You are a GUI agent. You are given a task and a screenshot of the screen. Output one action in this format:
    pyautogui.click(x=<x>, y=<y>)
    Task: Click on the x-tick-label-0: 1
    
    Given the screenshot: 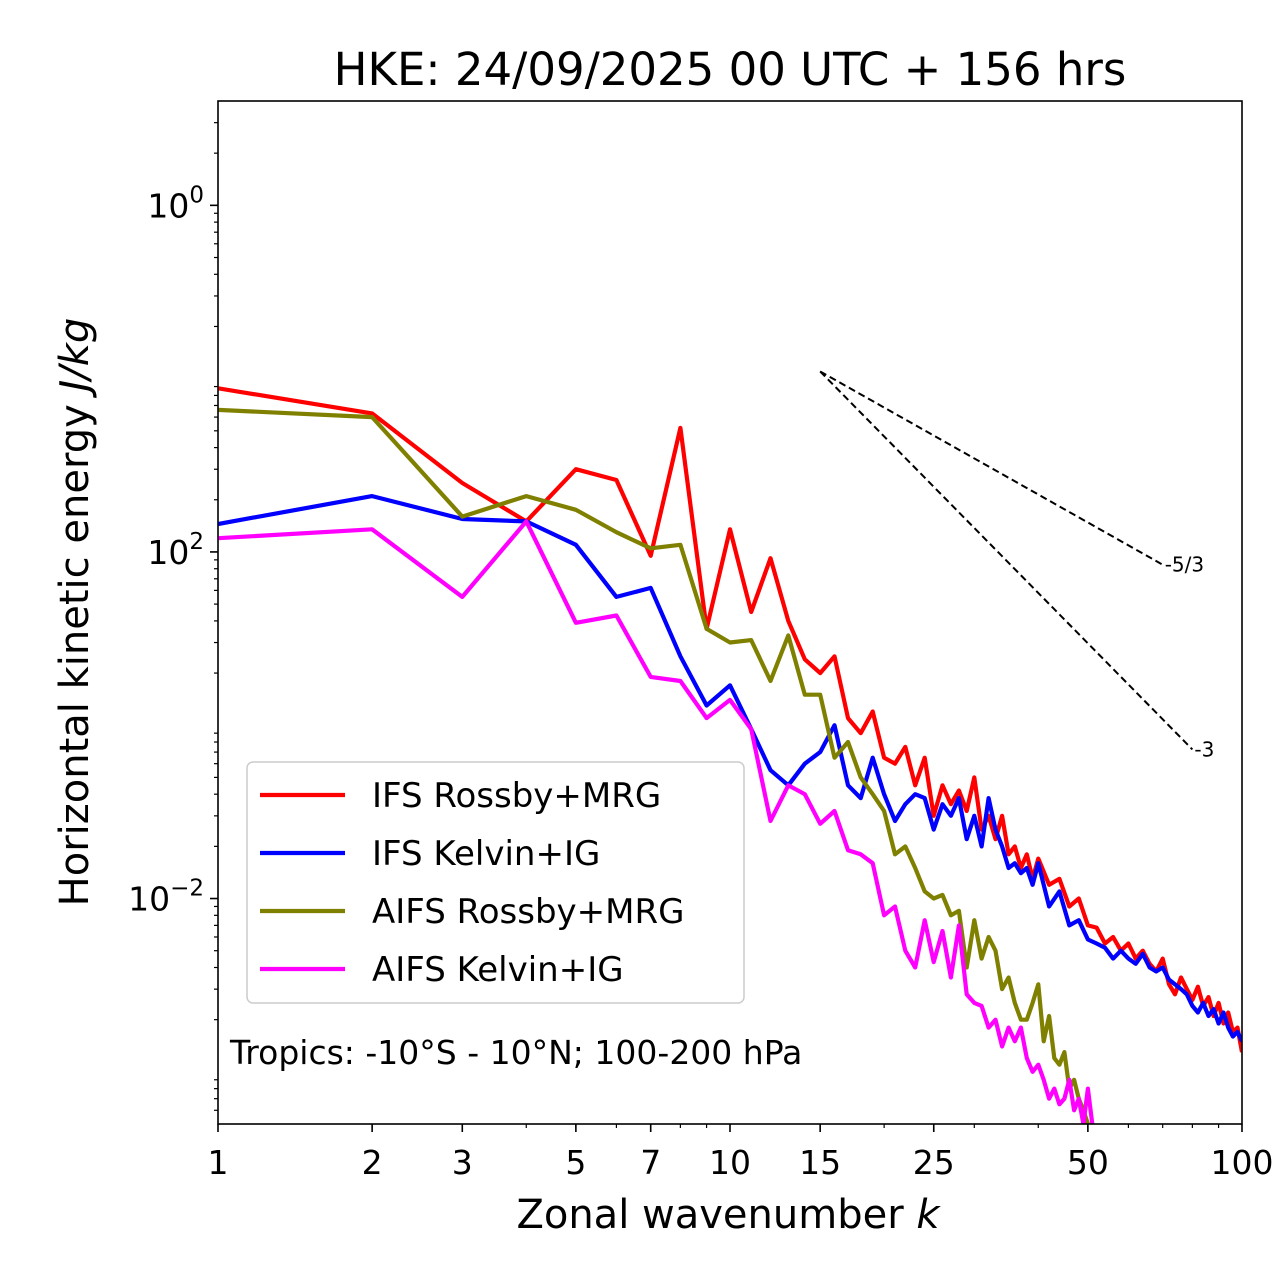 What is the action you would take?
    pyautogui.click(x=218, y=1162)
    